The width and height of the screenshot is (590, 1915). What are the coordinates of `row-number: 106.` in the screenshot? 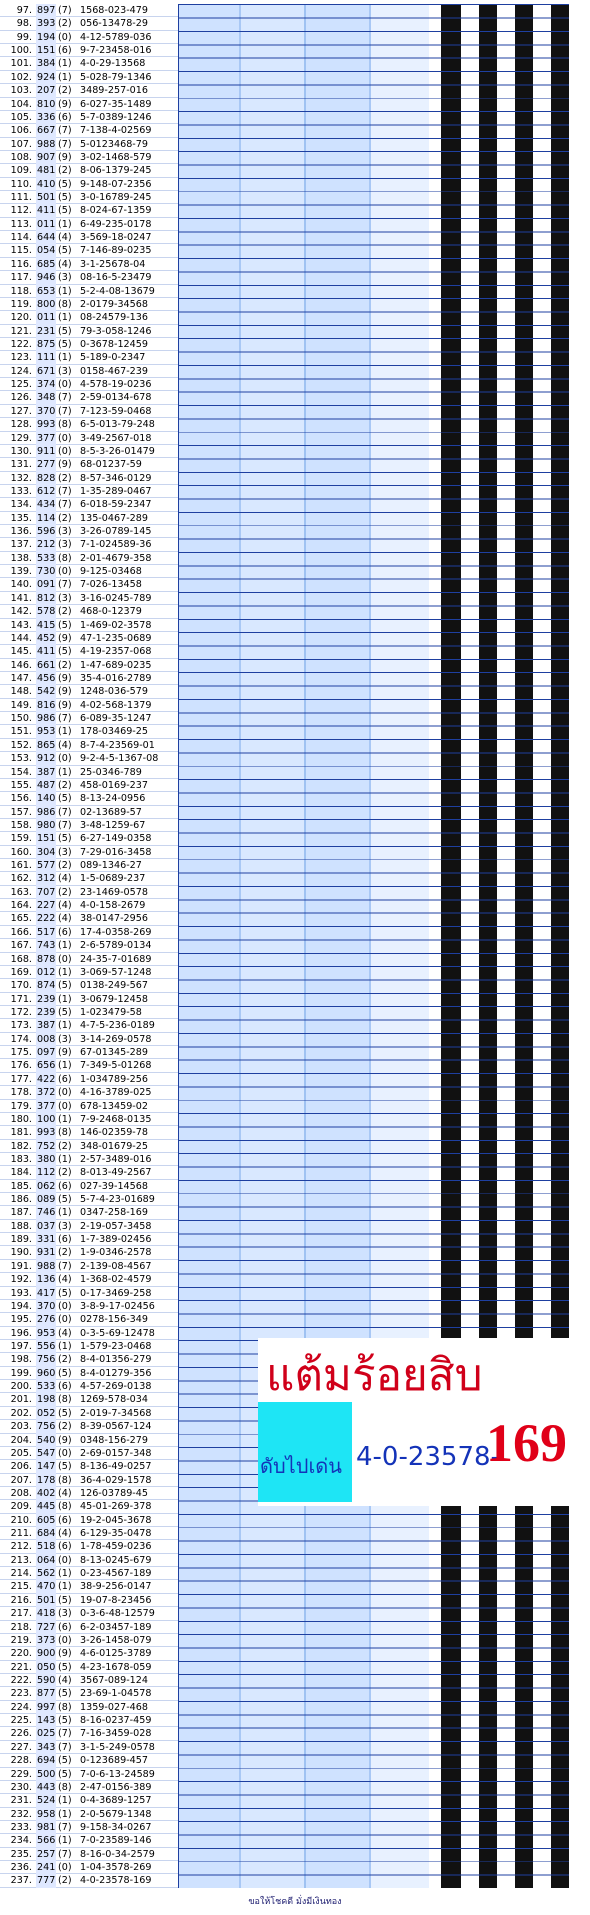 It's located at (21, 131).